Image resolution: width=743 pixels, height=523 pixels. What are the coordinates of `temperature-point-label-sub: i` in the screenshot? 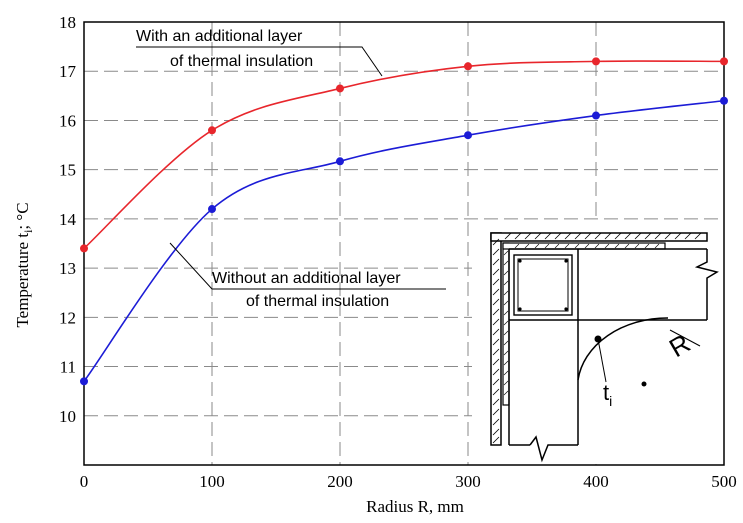 It's located at (610, 401).